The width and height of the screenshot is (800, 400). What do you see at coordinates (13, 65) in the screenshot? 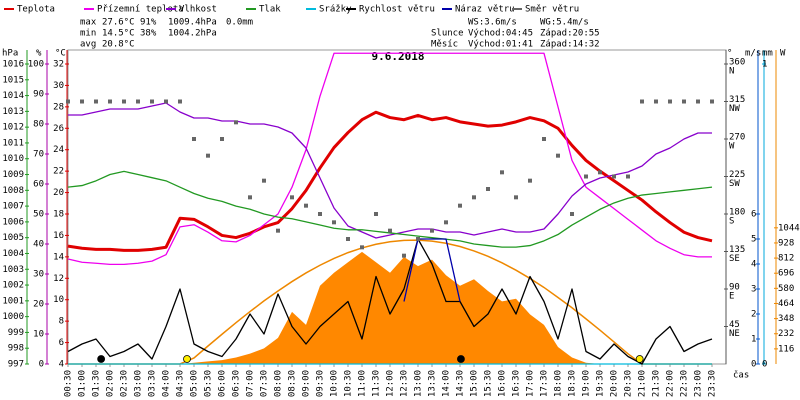
I see `y-tick-label: 1016` at bounding box center [13, 65].